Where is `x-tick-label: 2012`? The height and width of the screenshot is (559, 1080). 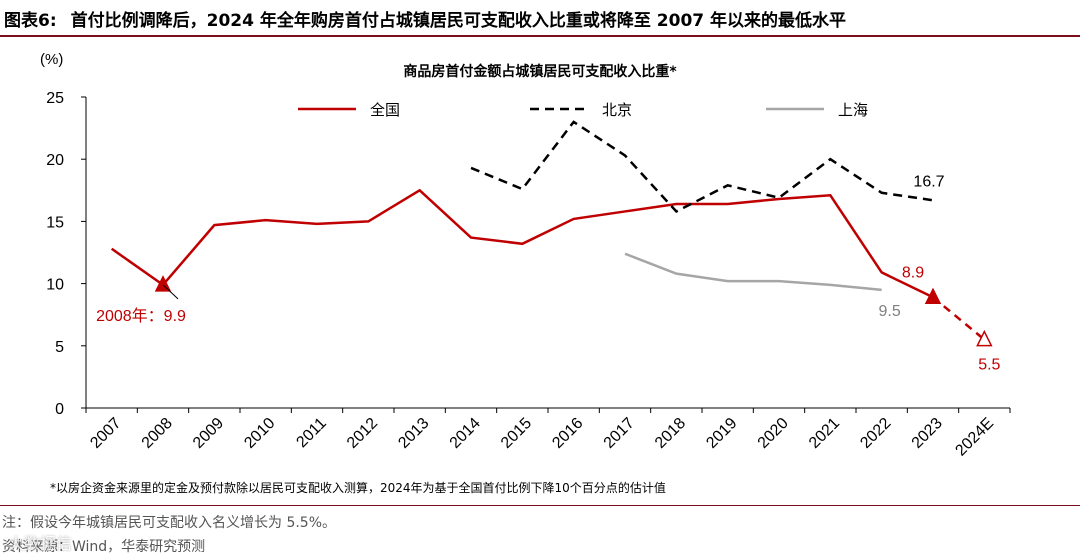
x-tick-label: 2012 is located at coordinates (362, 433).